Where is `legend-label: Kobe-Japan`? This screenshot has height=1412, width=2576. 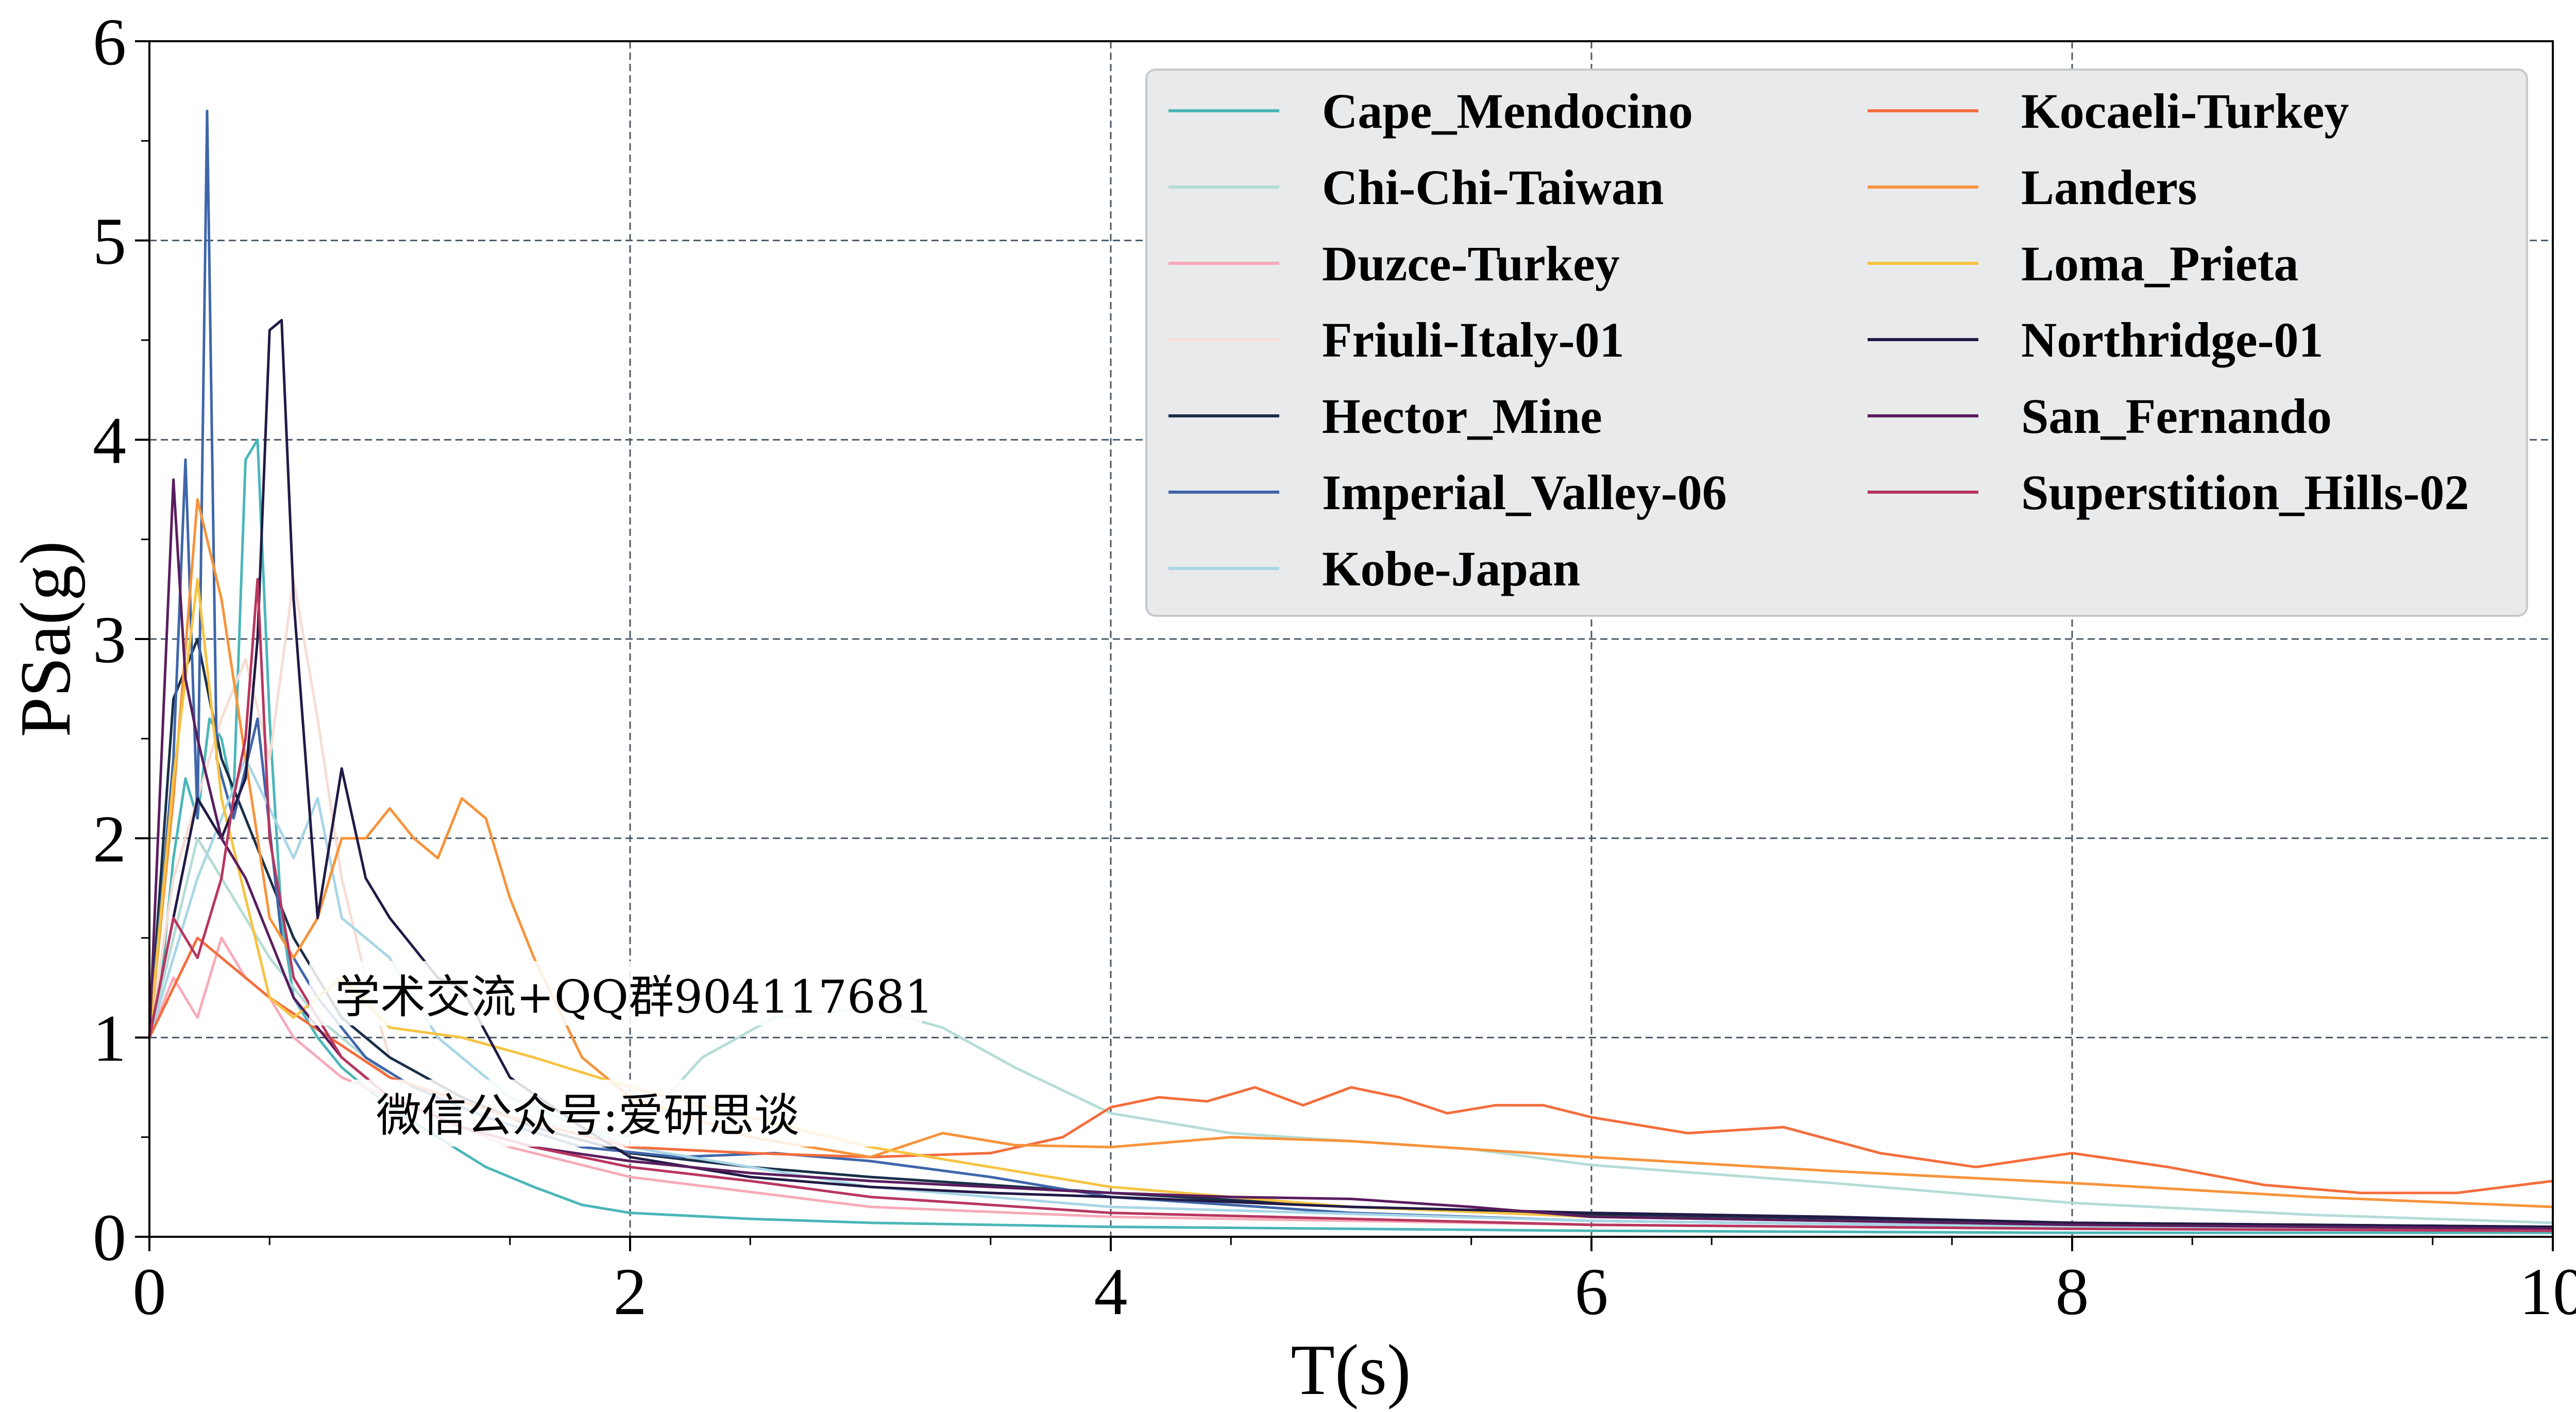 legend-label: Kobe-Japan is located at coordinates (1451, 568).